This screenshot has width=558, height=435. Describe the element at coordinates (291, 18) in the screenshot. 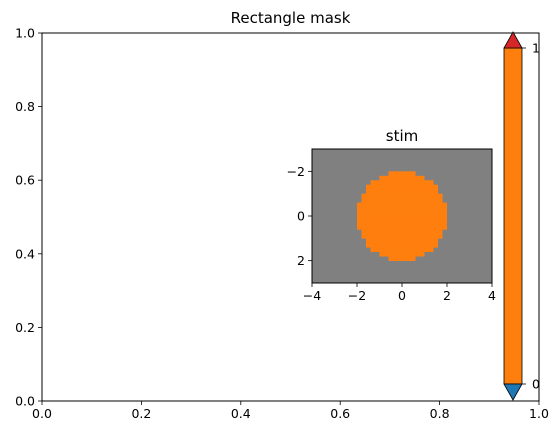

I see `main-chart-title: Rectangle mask` at that location.